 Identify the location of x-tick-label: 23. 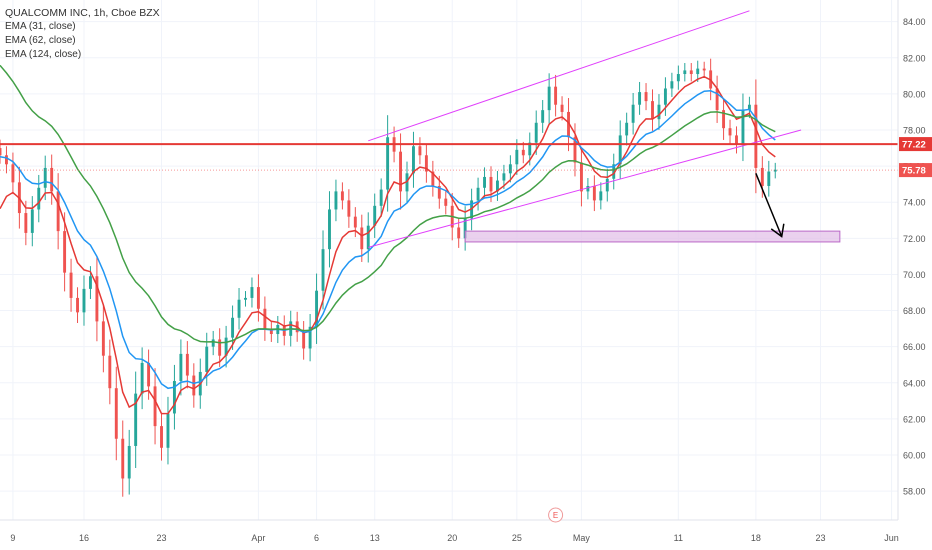
(820, 538).